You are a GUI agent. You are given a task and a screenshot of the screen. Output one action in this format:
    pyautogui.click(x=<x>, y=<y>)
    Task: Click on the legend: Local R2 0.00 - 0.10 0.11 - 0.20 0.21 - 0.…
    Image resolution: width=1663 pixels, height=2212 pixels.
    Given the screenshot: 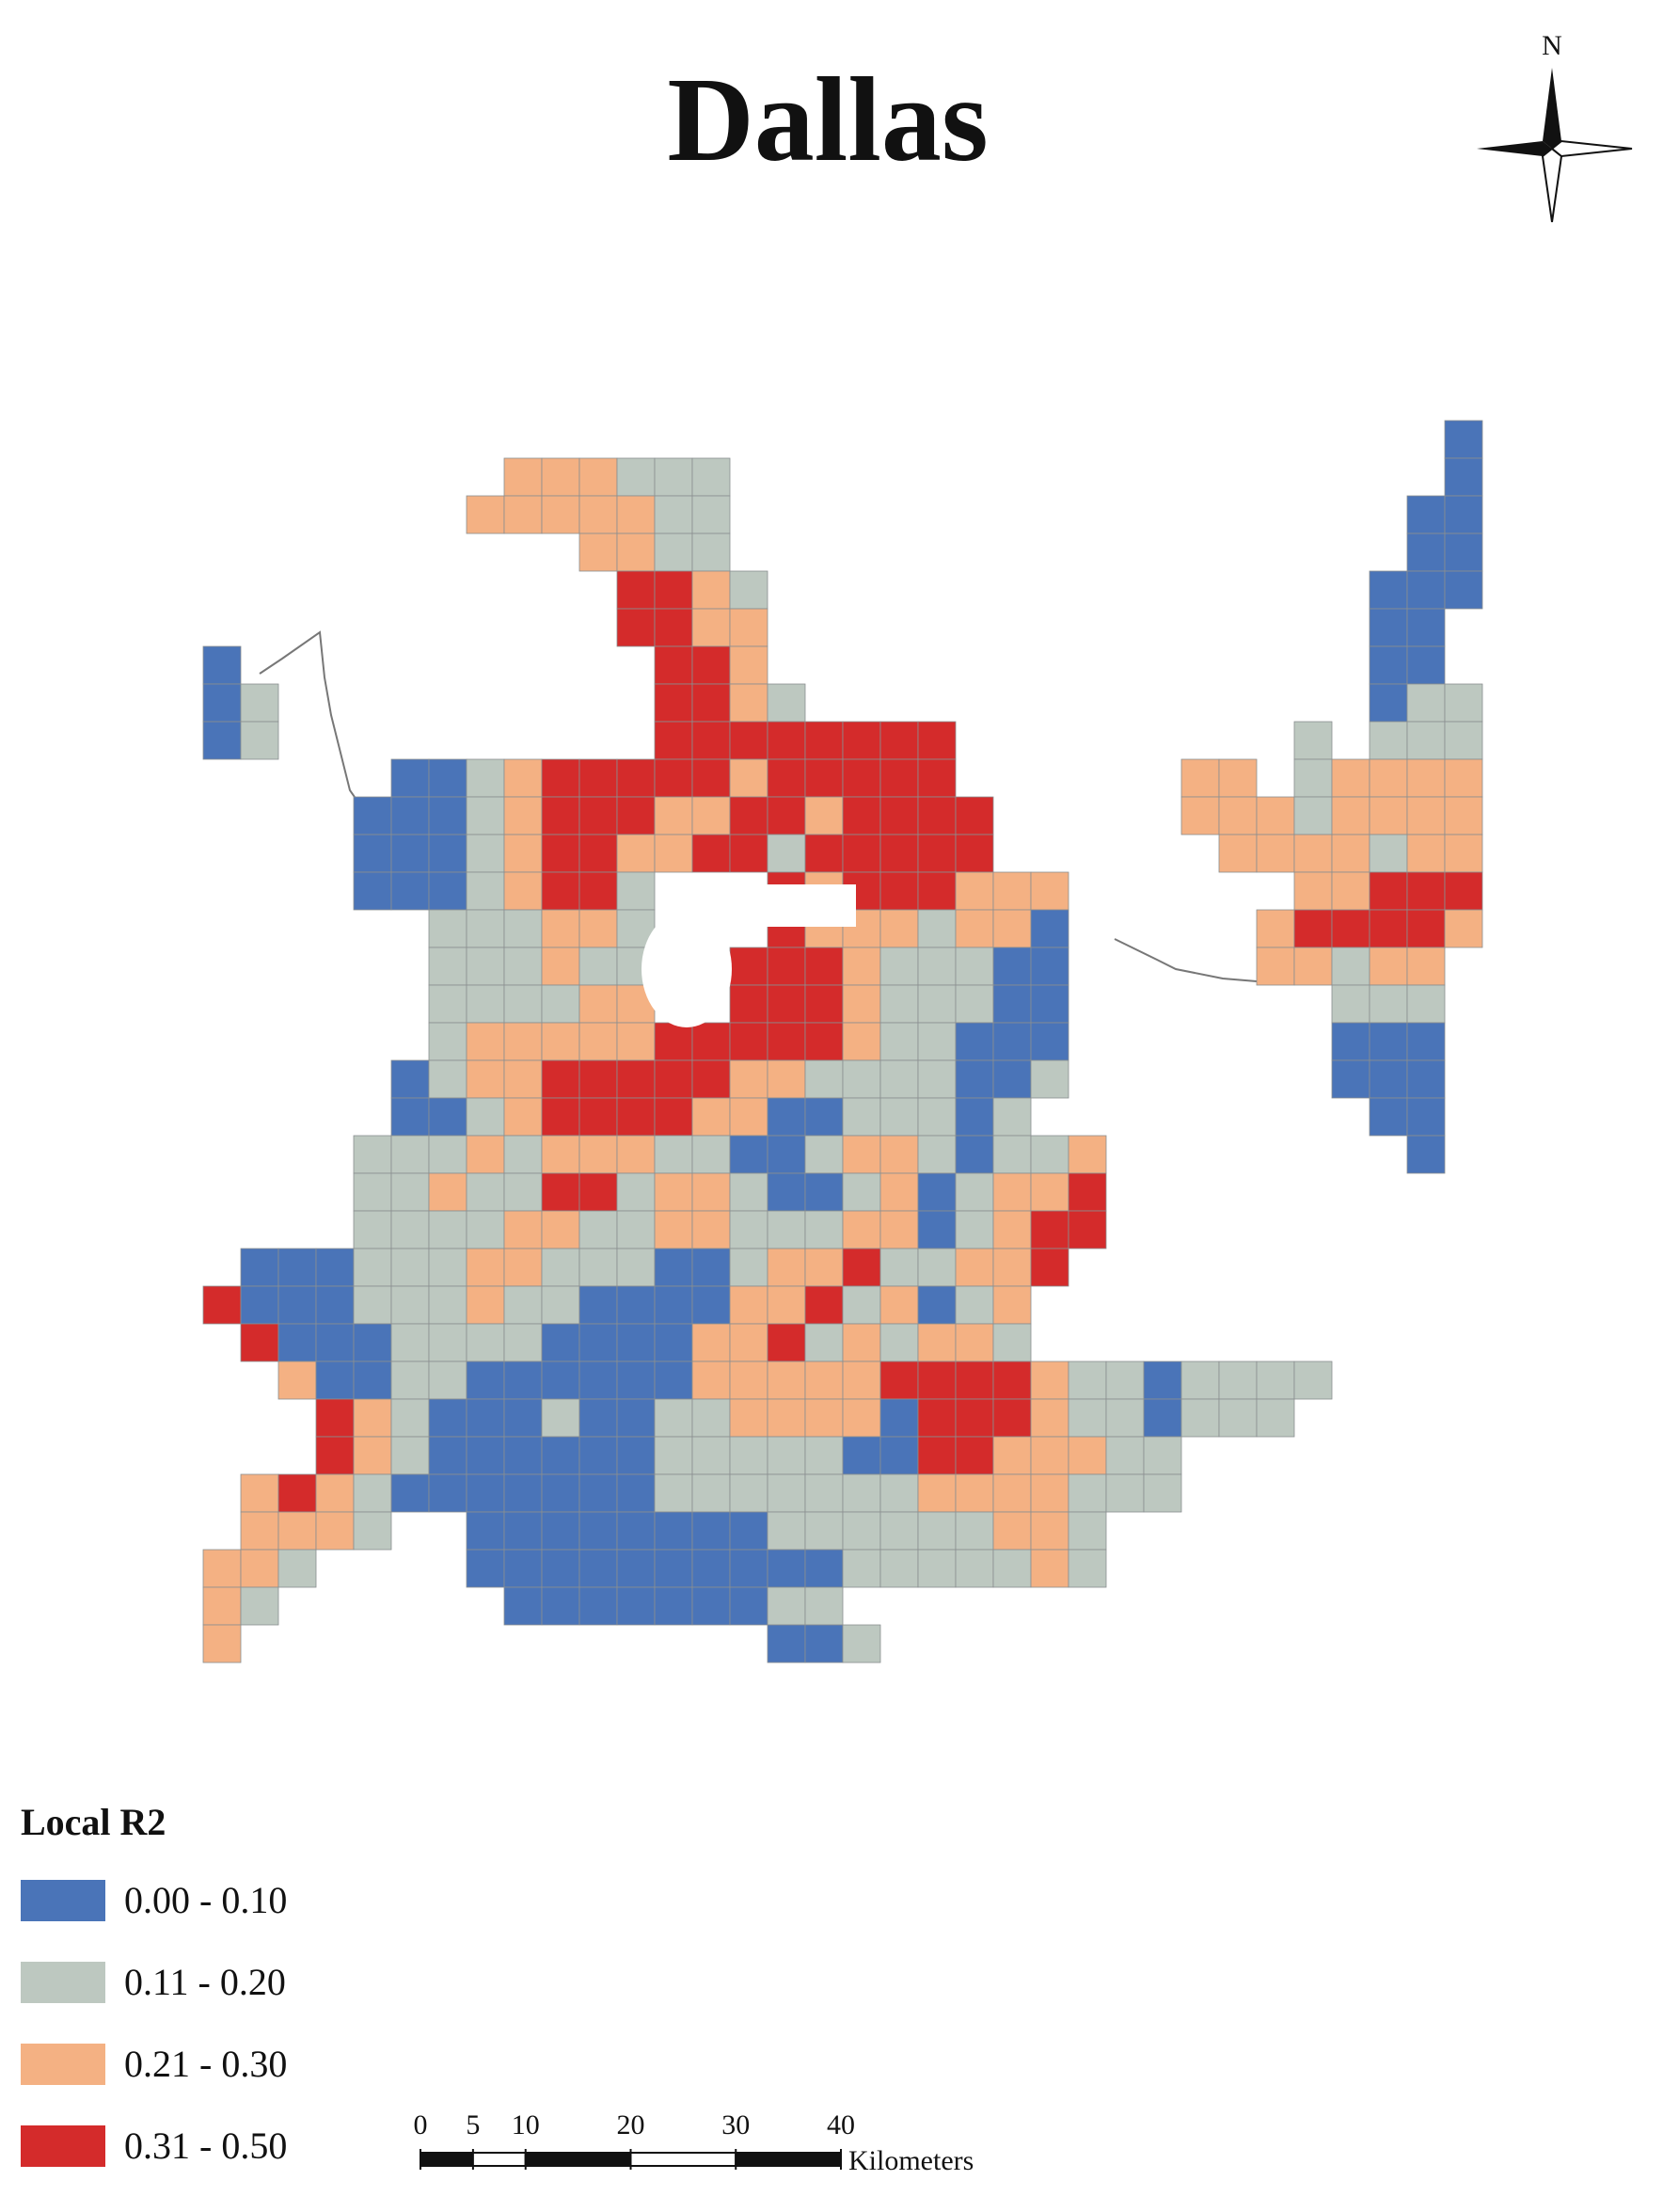 What is the action you would take?
    pyautogui.click(x=154, y=1984)
    